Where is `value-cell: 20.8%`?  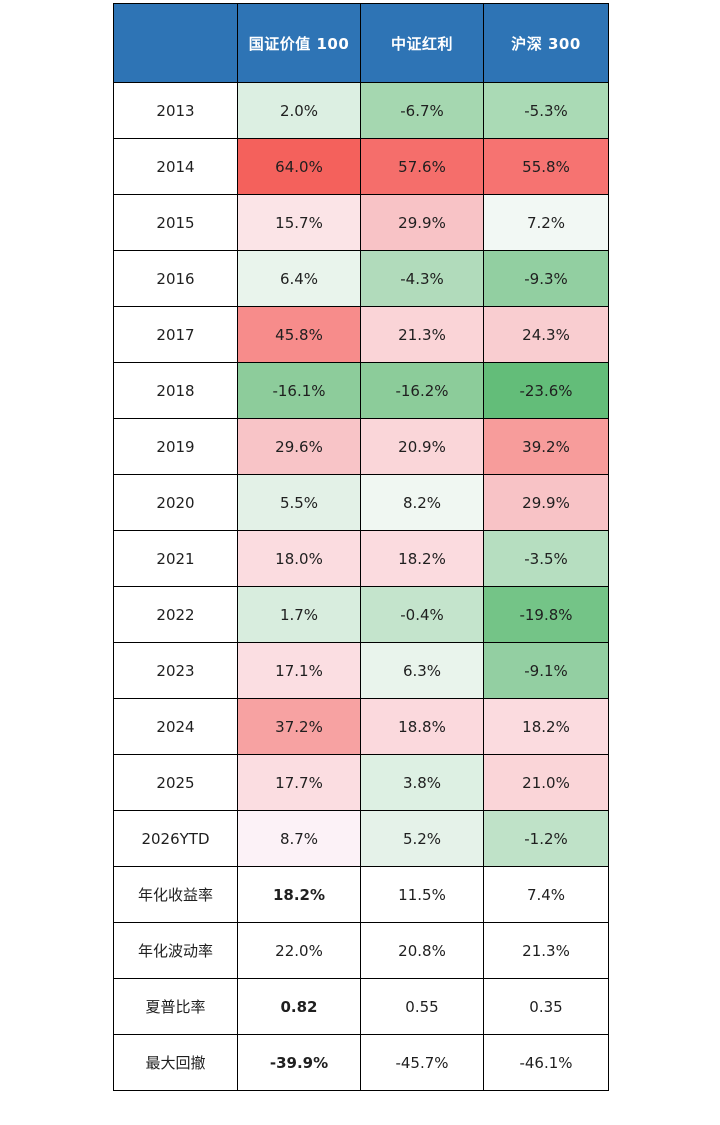
value-cell: 20.8% is located at coordinates (422, 950).